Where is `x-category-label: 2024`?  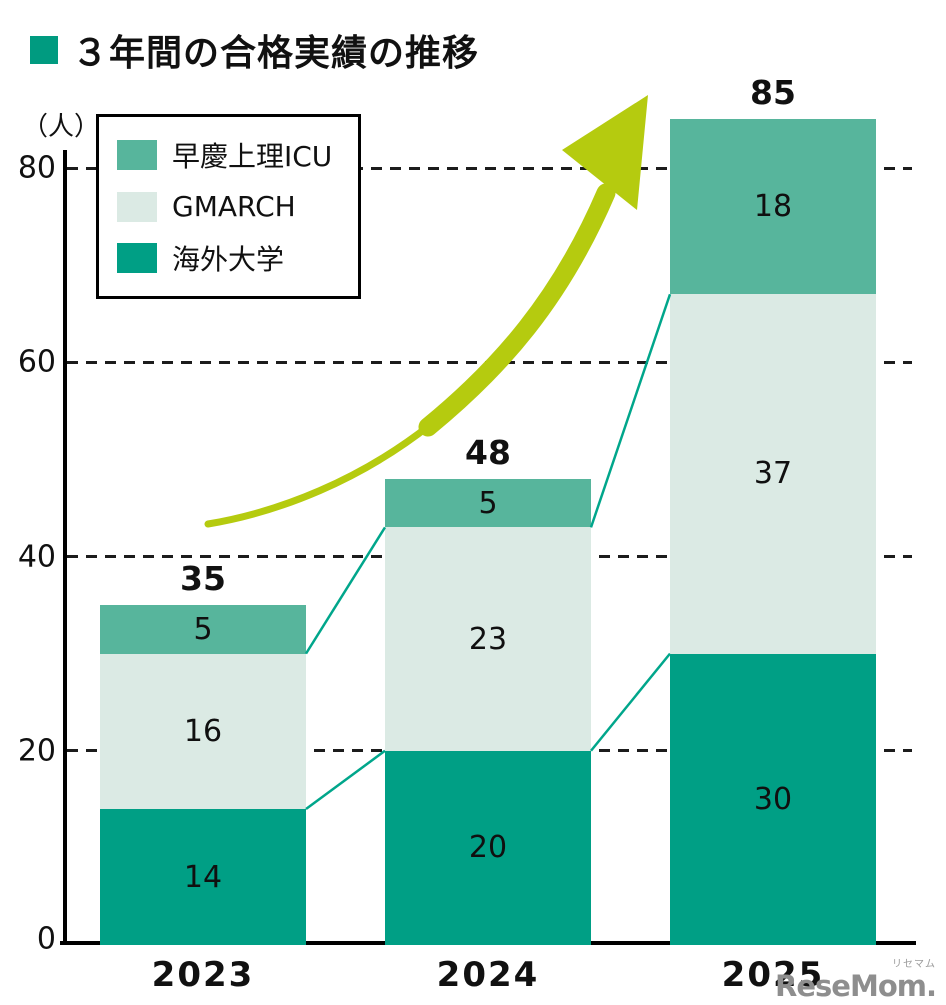
x-category-label: 2024 is located at coordinates (488, 975).